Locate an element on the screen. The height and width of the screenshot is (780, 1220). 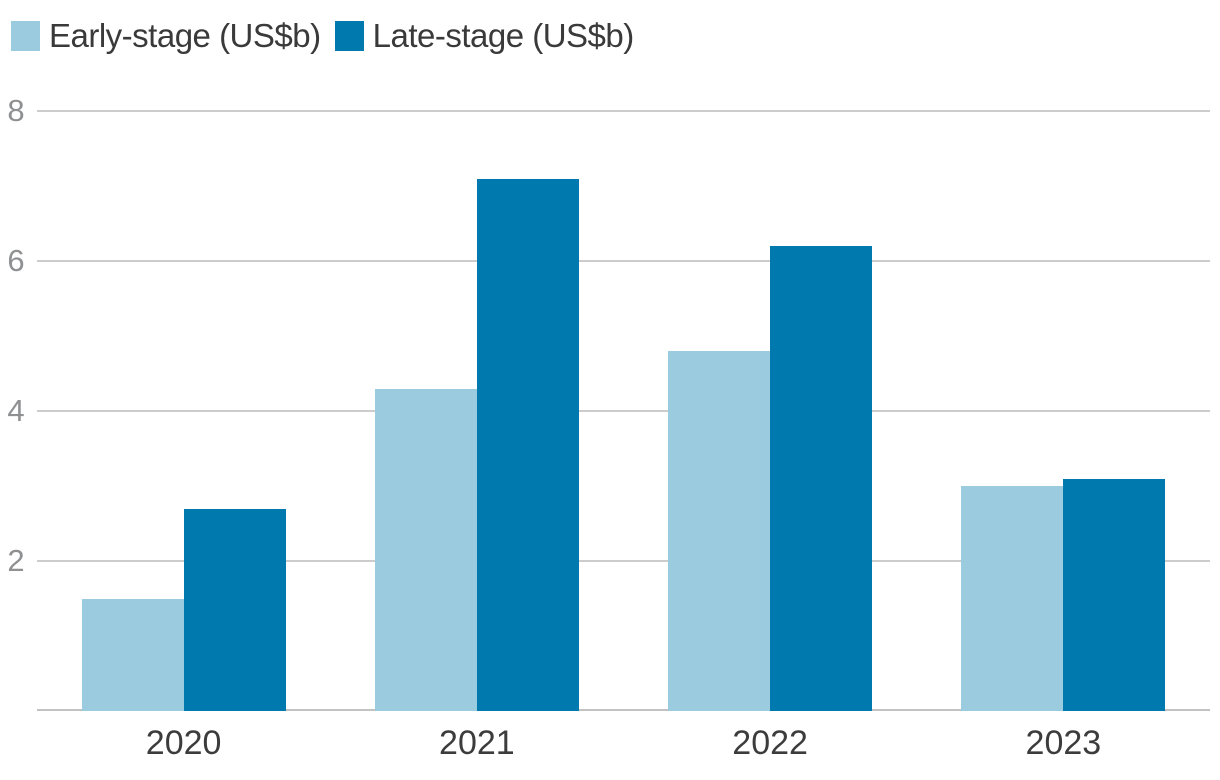
legend-item-late-stage: Late-stage (US$b) is located at coordinates (484, 36).